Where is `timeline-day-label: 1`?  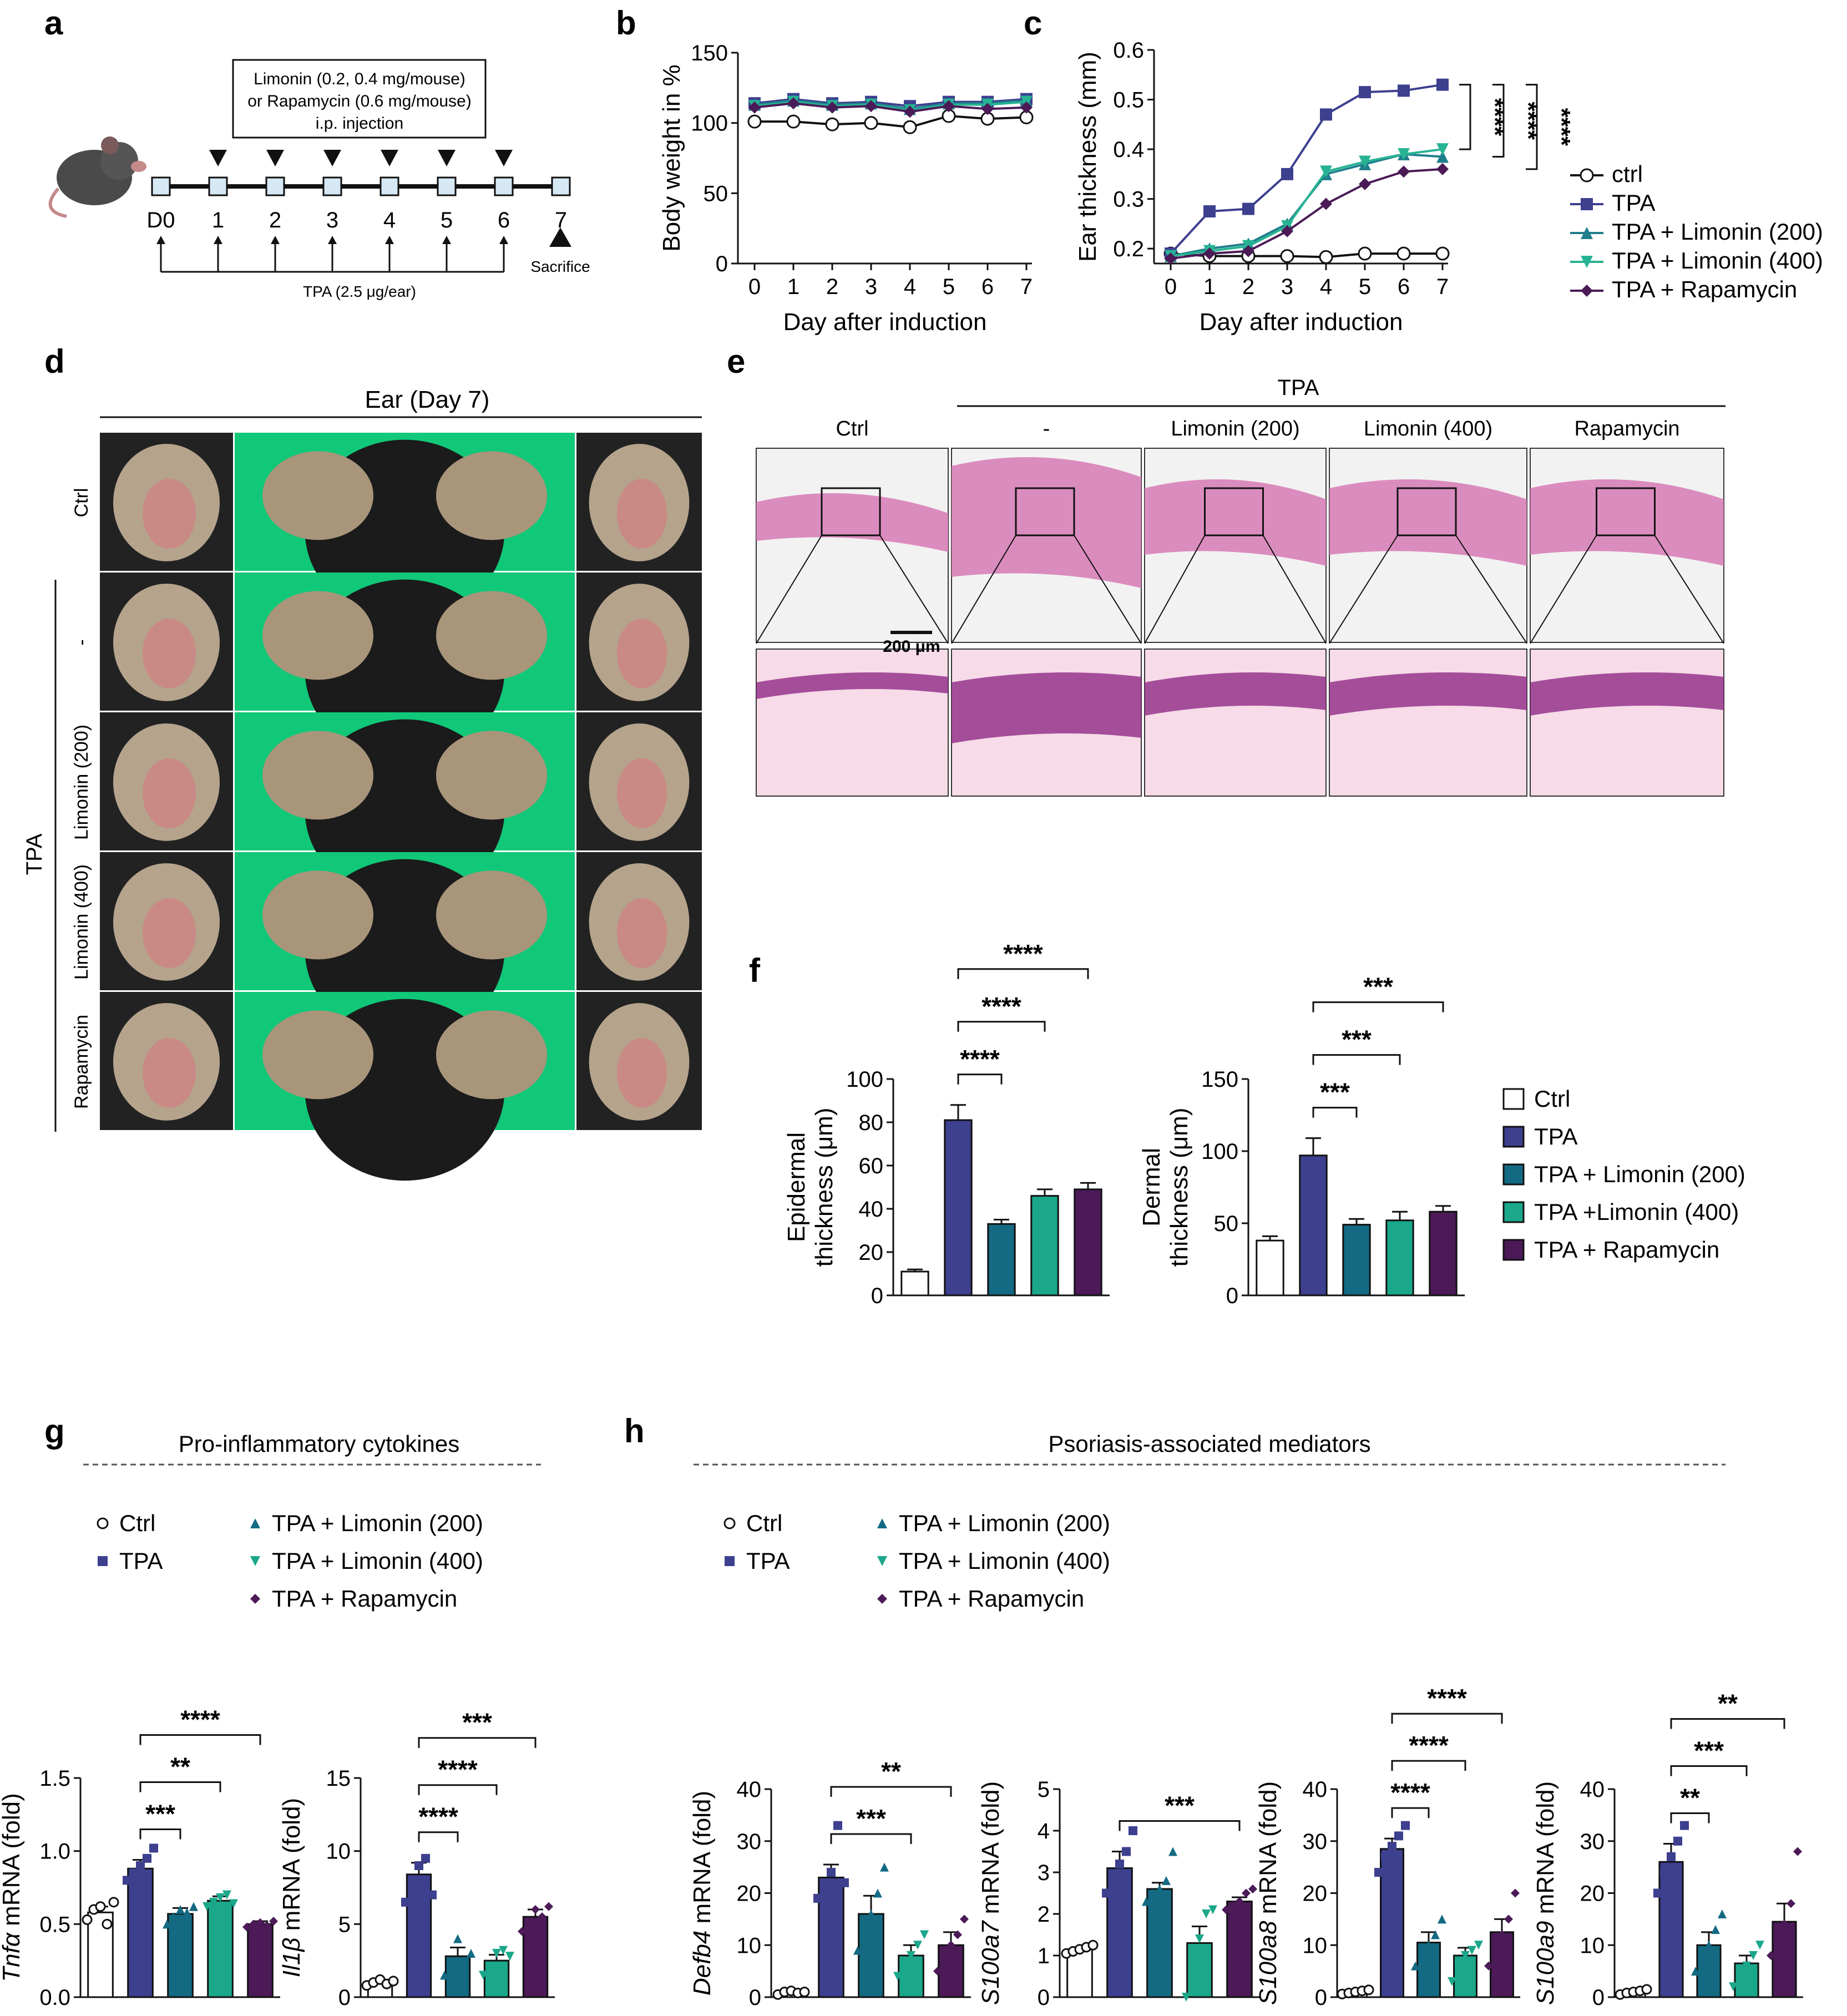
timeline-day-label: 1 is located at coordinates (218, 220).